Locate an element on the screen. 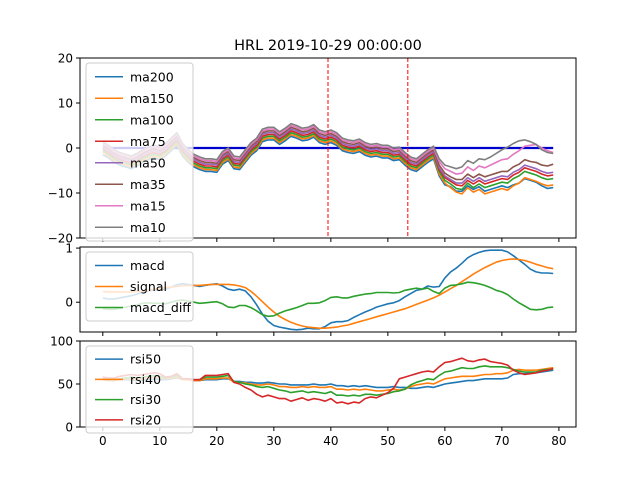  x-tick-label: 80 is located at coordinates (558, 441).